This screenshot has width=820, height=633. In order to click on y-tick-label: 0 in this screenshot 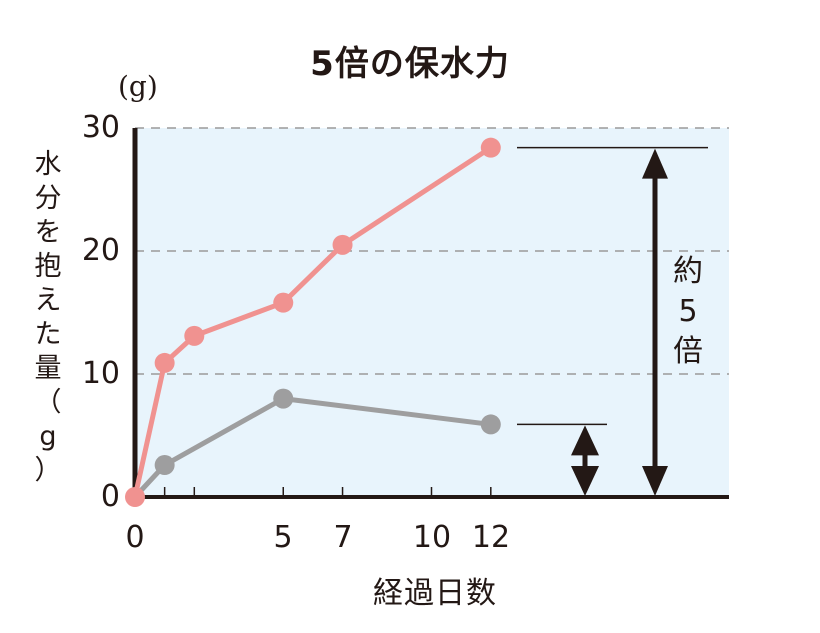, I will do `click(110, 496)`.